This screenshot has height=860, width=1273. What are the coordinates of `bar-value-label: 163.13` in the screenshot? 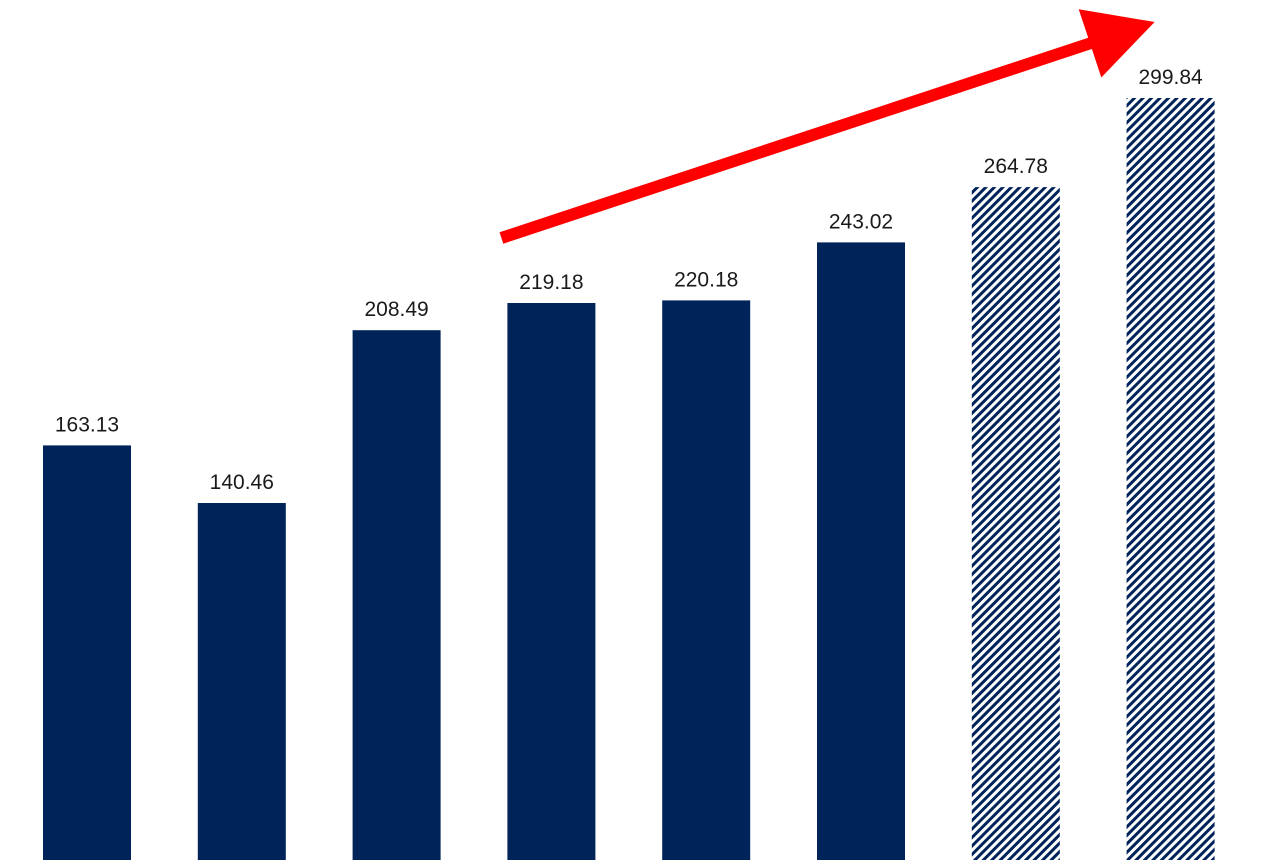 It's located at (87, 424).